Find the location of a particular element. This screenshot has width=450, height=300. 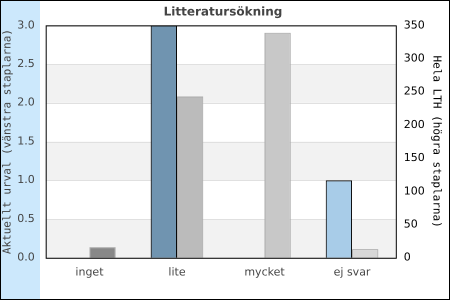

y2-axis-title: Hela LTH (högra staplarna) is located at coordinates (437, 142).